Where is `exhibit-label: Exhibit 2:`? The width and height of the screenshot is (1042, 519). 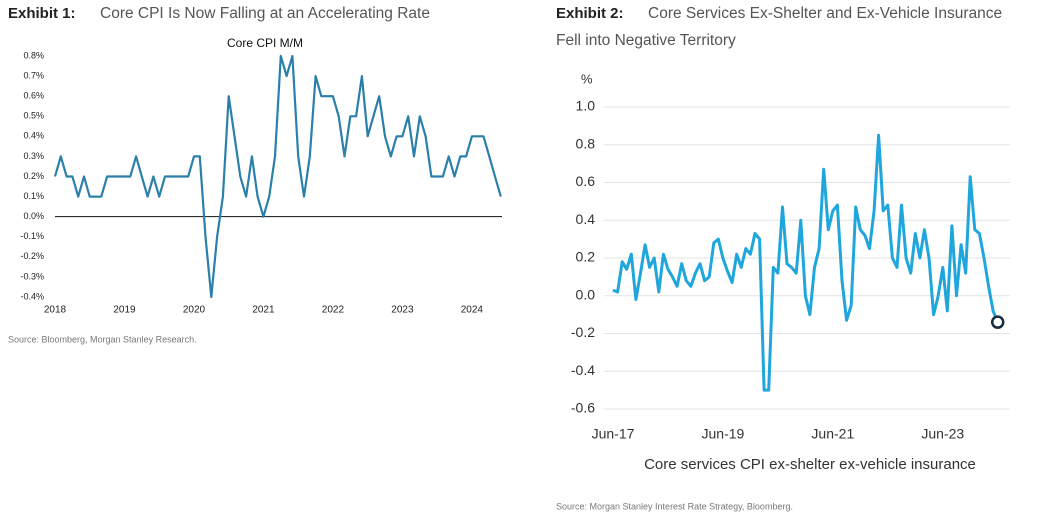
exhibit-label: Exhibit 2: is located at coordinates (590, 13).